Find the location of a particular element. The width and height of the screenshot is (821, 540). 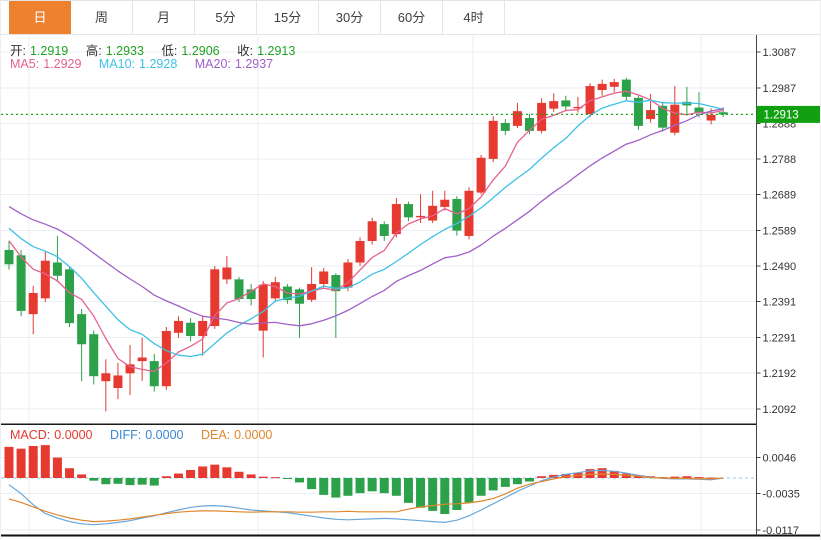

tab-day: 日 is located at coordinates (40, 17).